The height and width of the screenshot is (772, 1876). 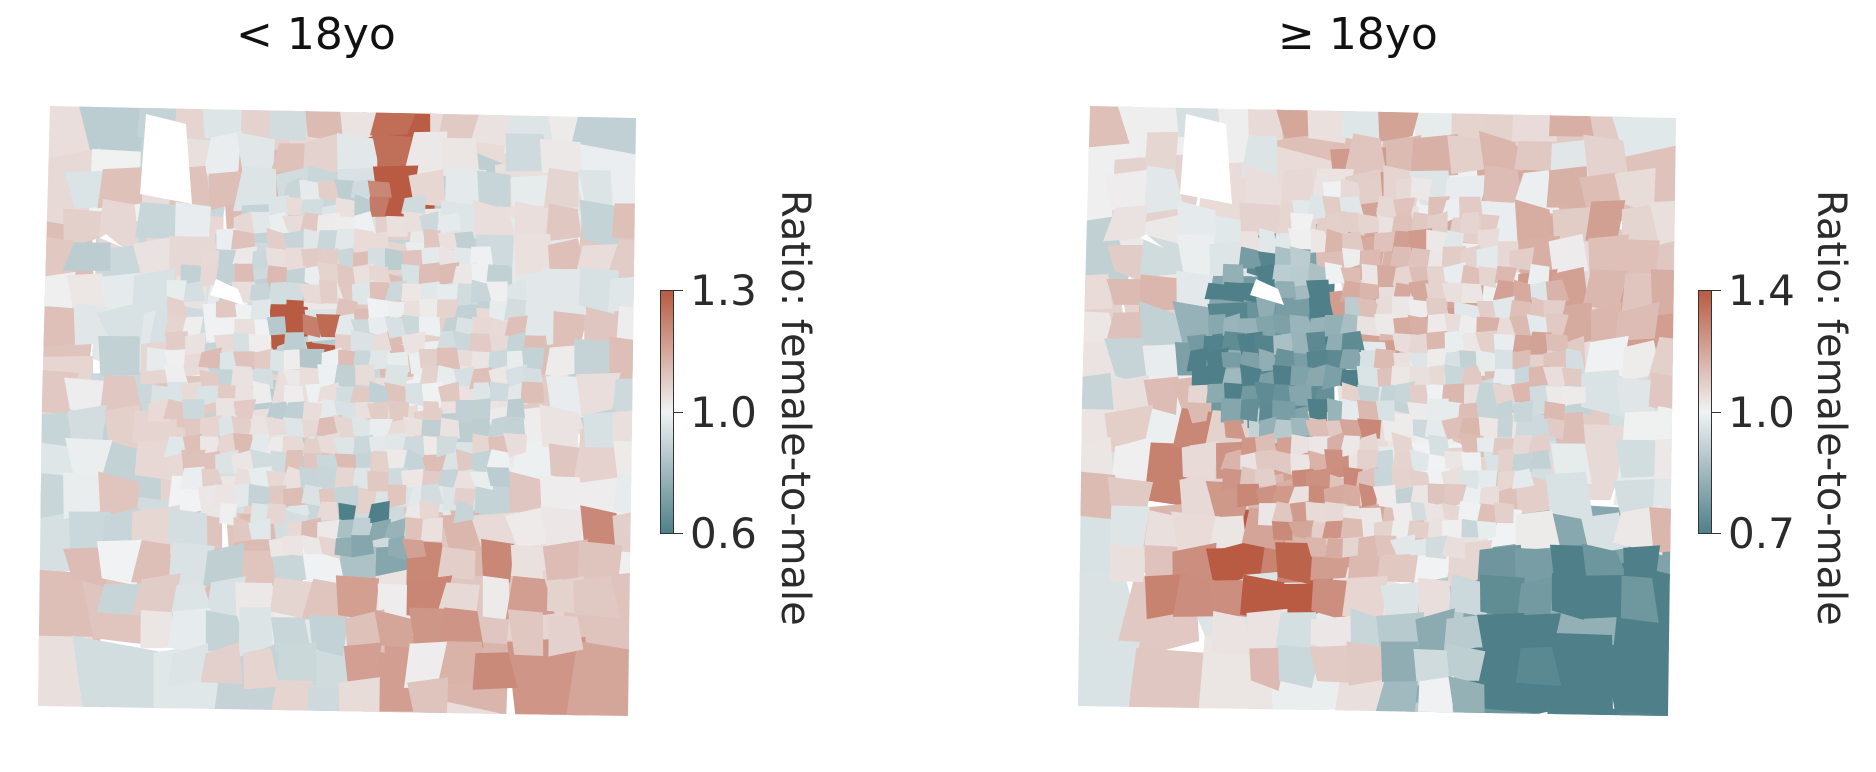 What do you see at coordinates (1206, 159) in the screenshot?
I see `tract-gap` at bounding box center [1206, 159].